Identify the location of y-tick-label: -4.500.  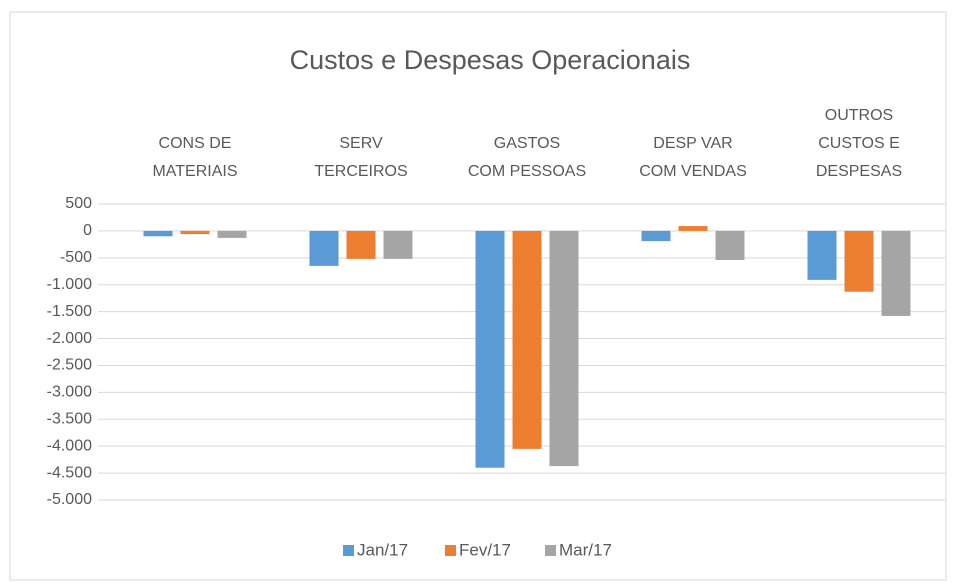
(69, 472).